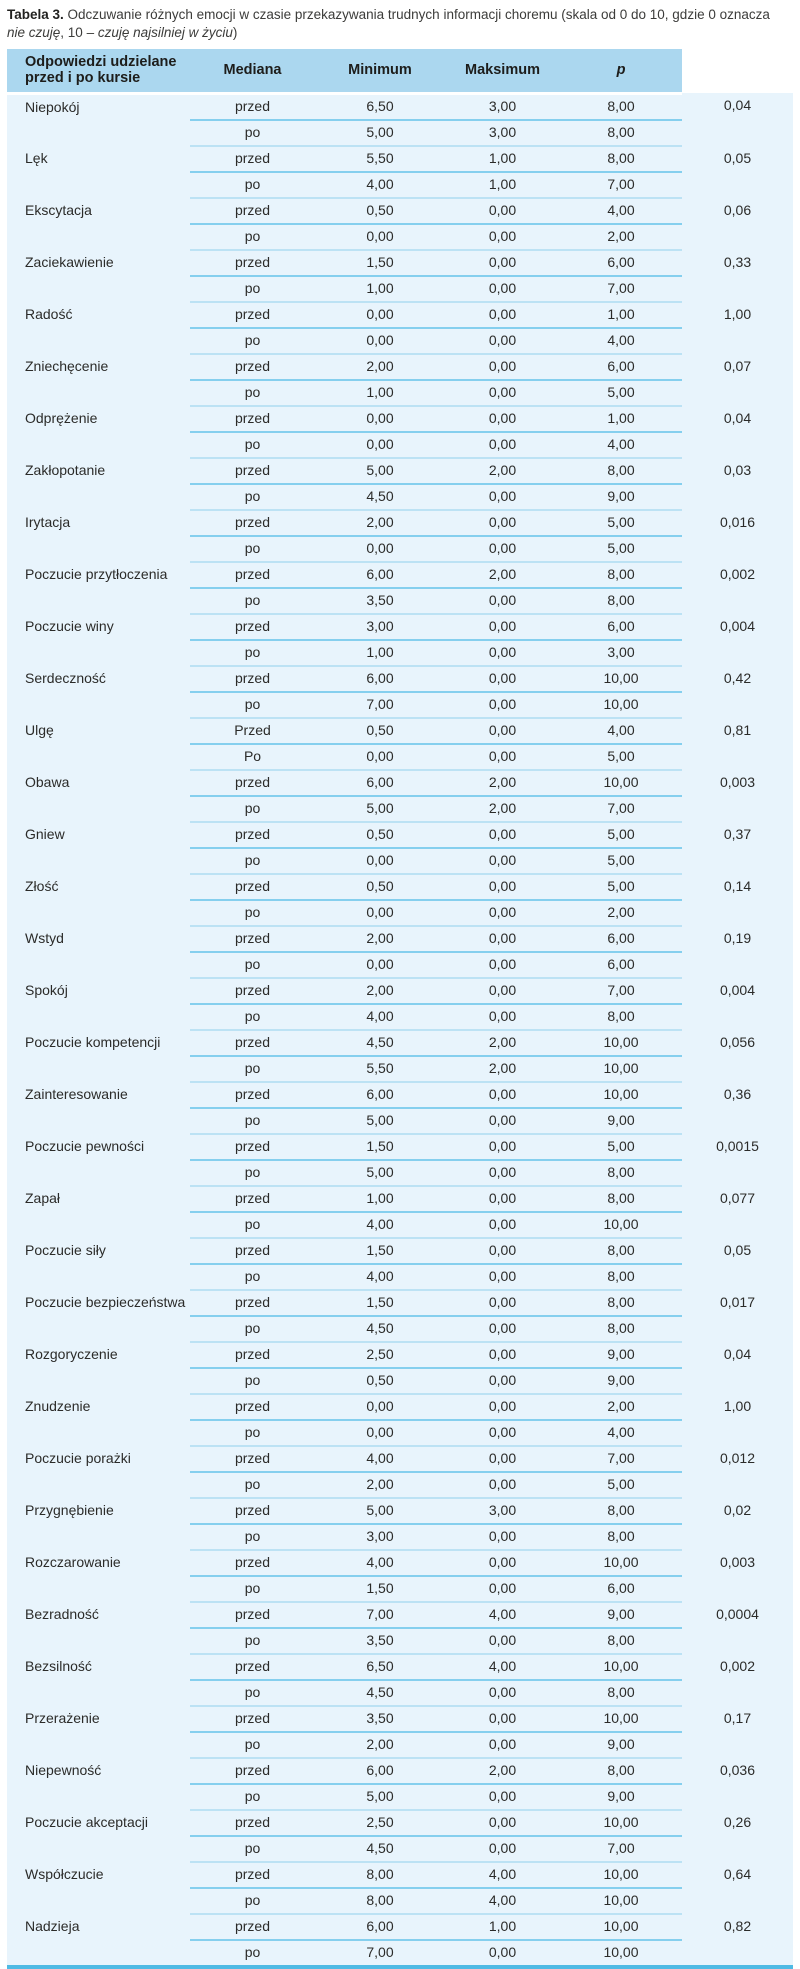  I want to click on table-row-before: Zainteresowanie przed 6,00 0,00 10,00 0,36, so click(400, 1107).